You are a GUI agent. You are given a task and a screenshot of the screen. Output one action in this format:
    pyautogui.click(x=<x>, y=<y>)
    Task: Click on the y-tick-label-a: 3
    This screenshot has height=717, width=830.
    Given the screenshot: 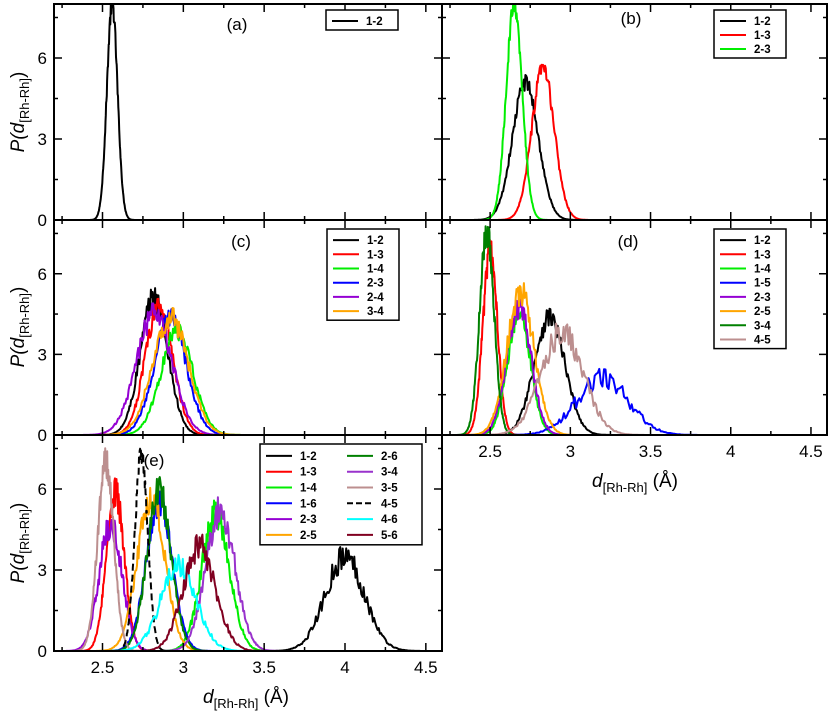 What is the action you would take?
    pyautogui.click(x=42, y=139)
    